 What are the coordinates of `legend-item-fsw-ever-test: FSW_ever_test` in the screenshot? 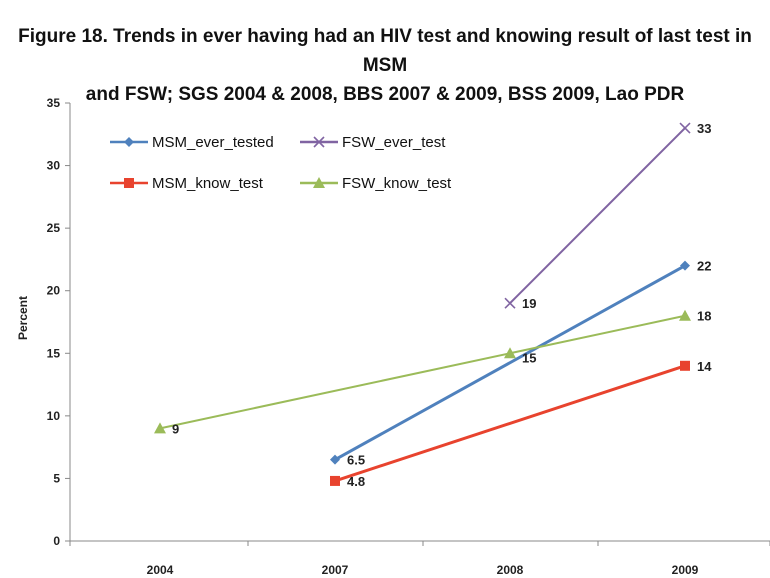 It's located at (373, 142).